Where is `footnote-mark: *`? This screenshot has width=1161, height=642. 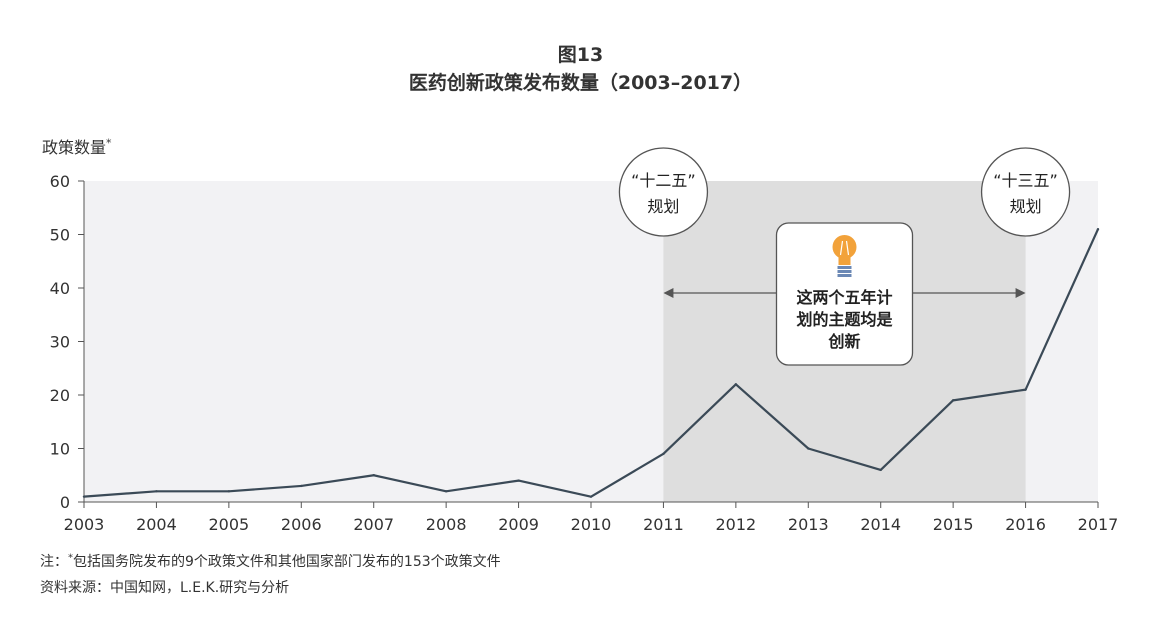 footnote-mark: * is located at coordinates (70, 558).